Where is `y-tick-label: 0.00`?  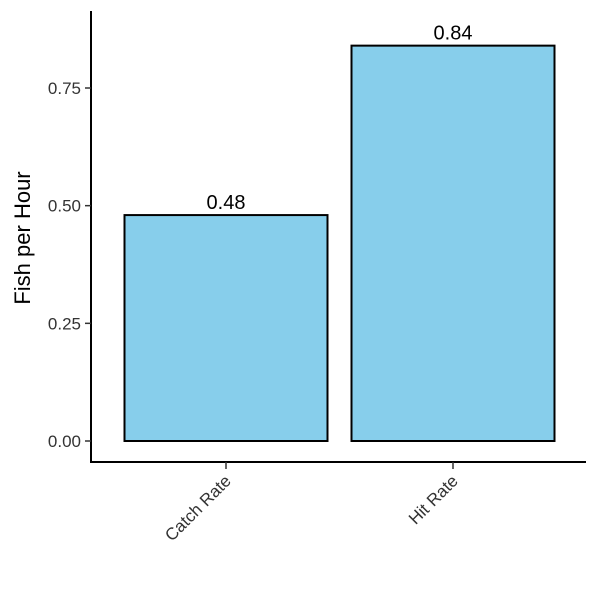 y-tick-label: 0.00 is located at coordinates (64, 441).